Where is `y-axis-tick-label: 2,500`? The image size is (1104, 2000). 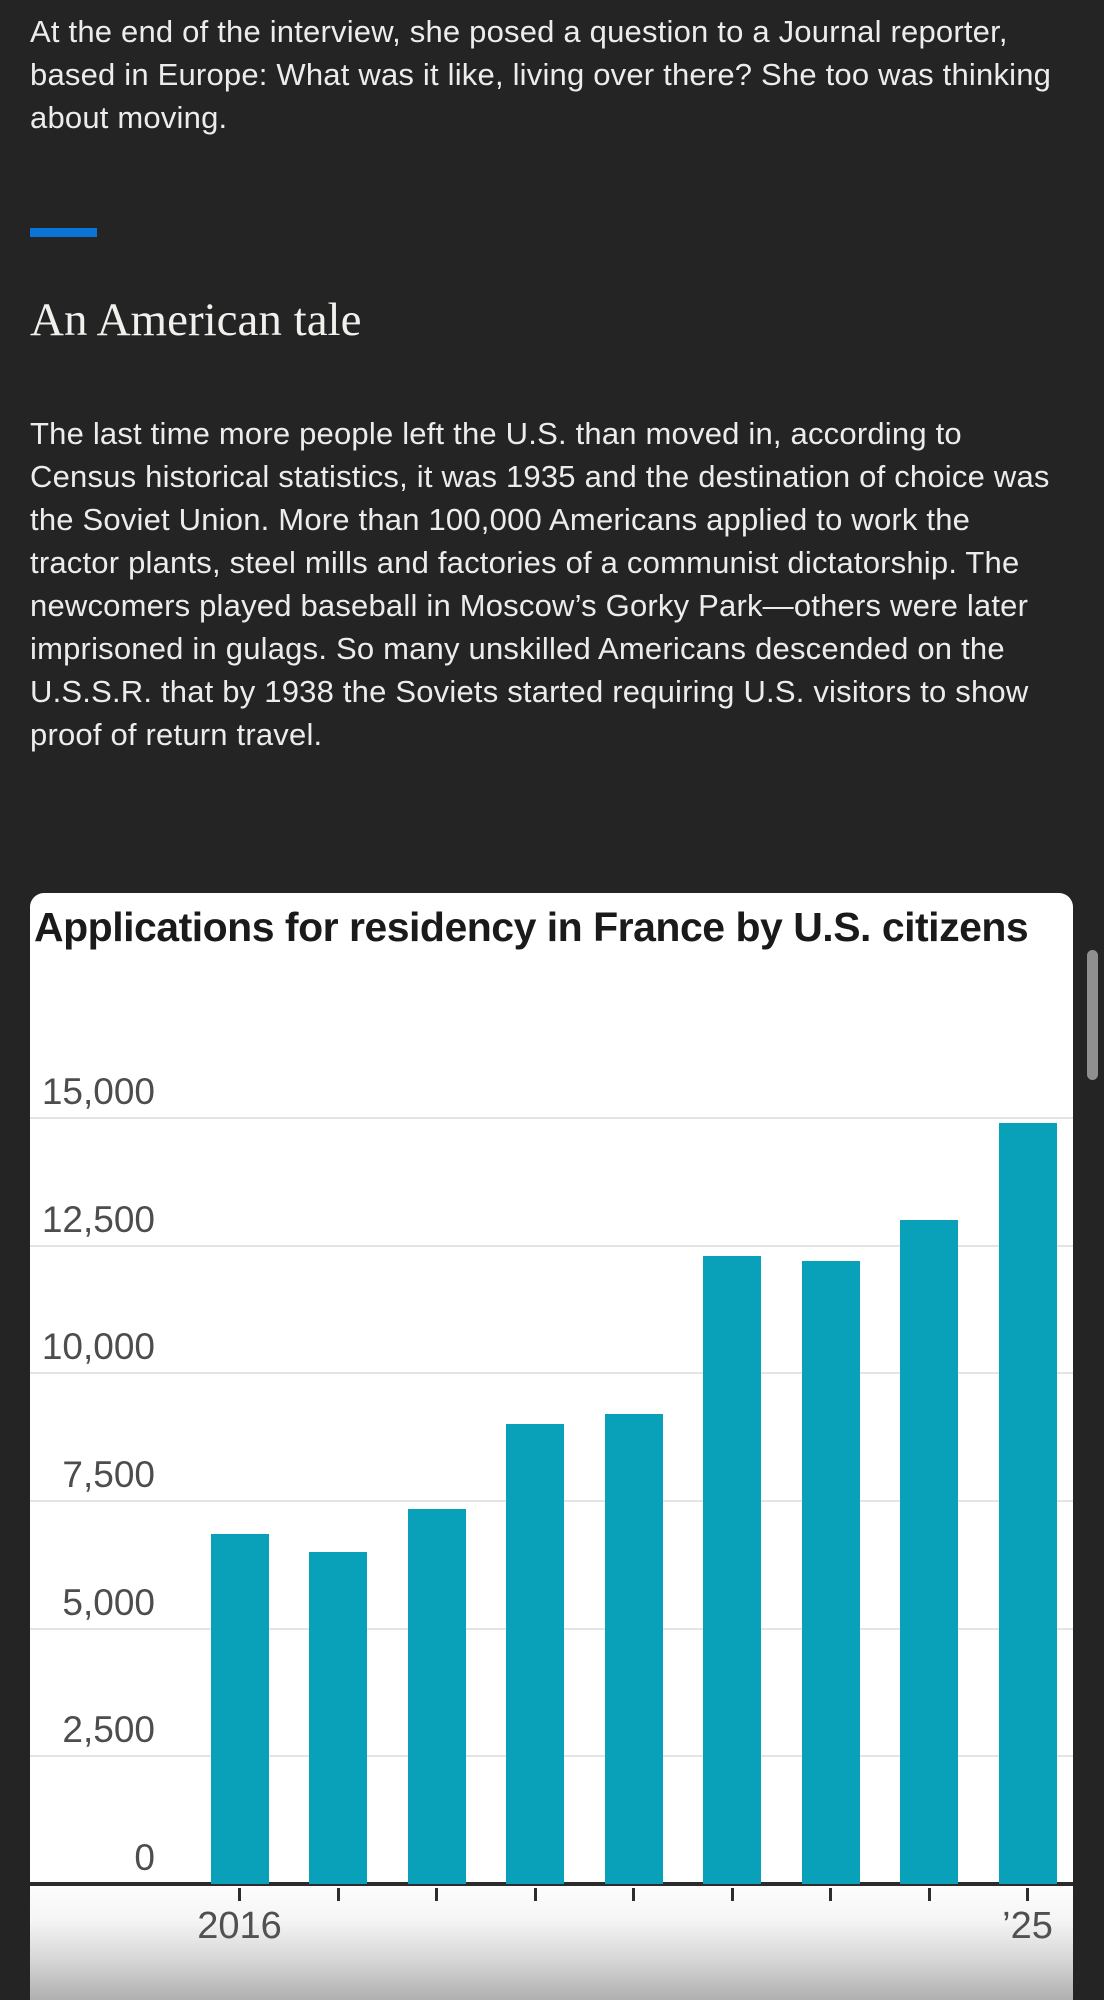
y-axis-tick-label: 2,500 is located at coordinates (108, 1730).